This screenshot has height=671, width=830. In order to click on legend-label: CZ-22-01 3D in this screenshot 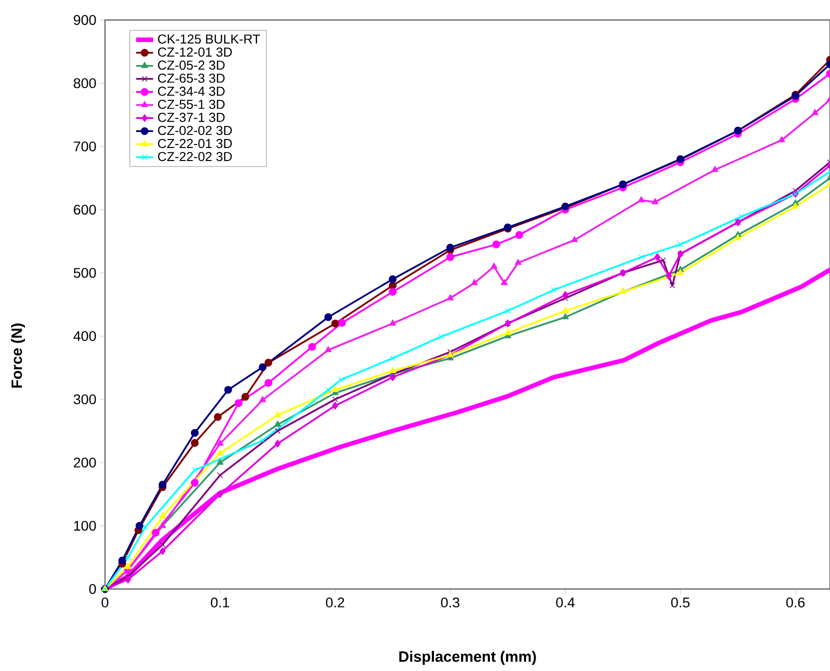, I will do `click(195, 143)`.